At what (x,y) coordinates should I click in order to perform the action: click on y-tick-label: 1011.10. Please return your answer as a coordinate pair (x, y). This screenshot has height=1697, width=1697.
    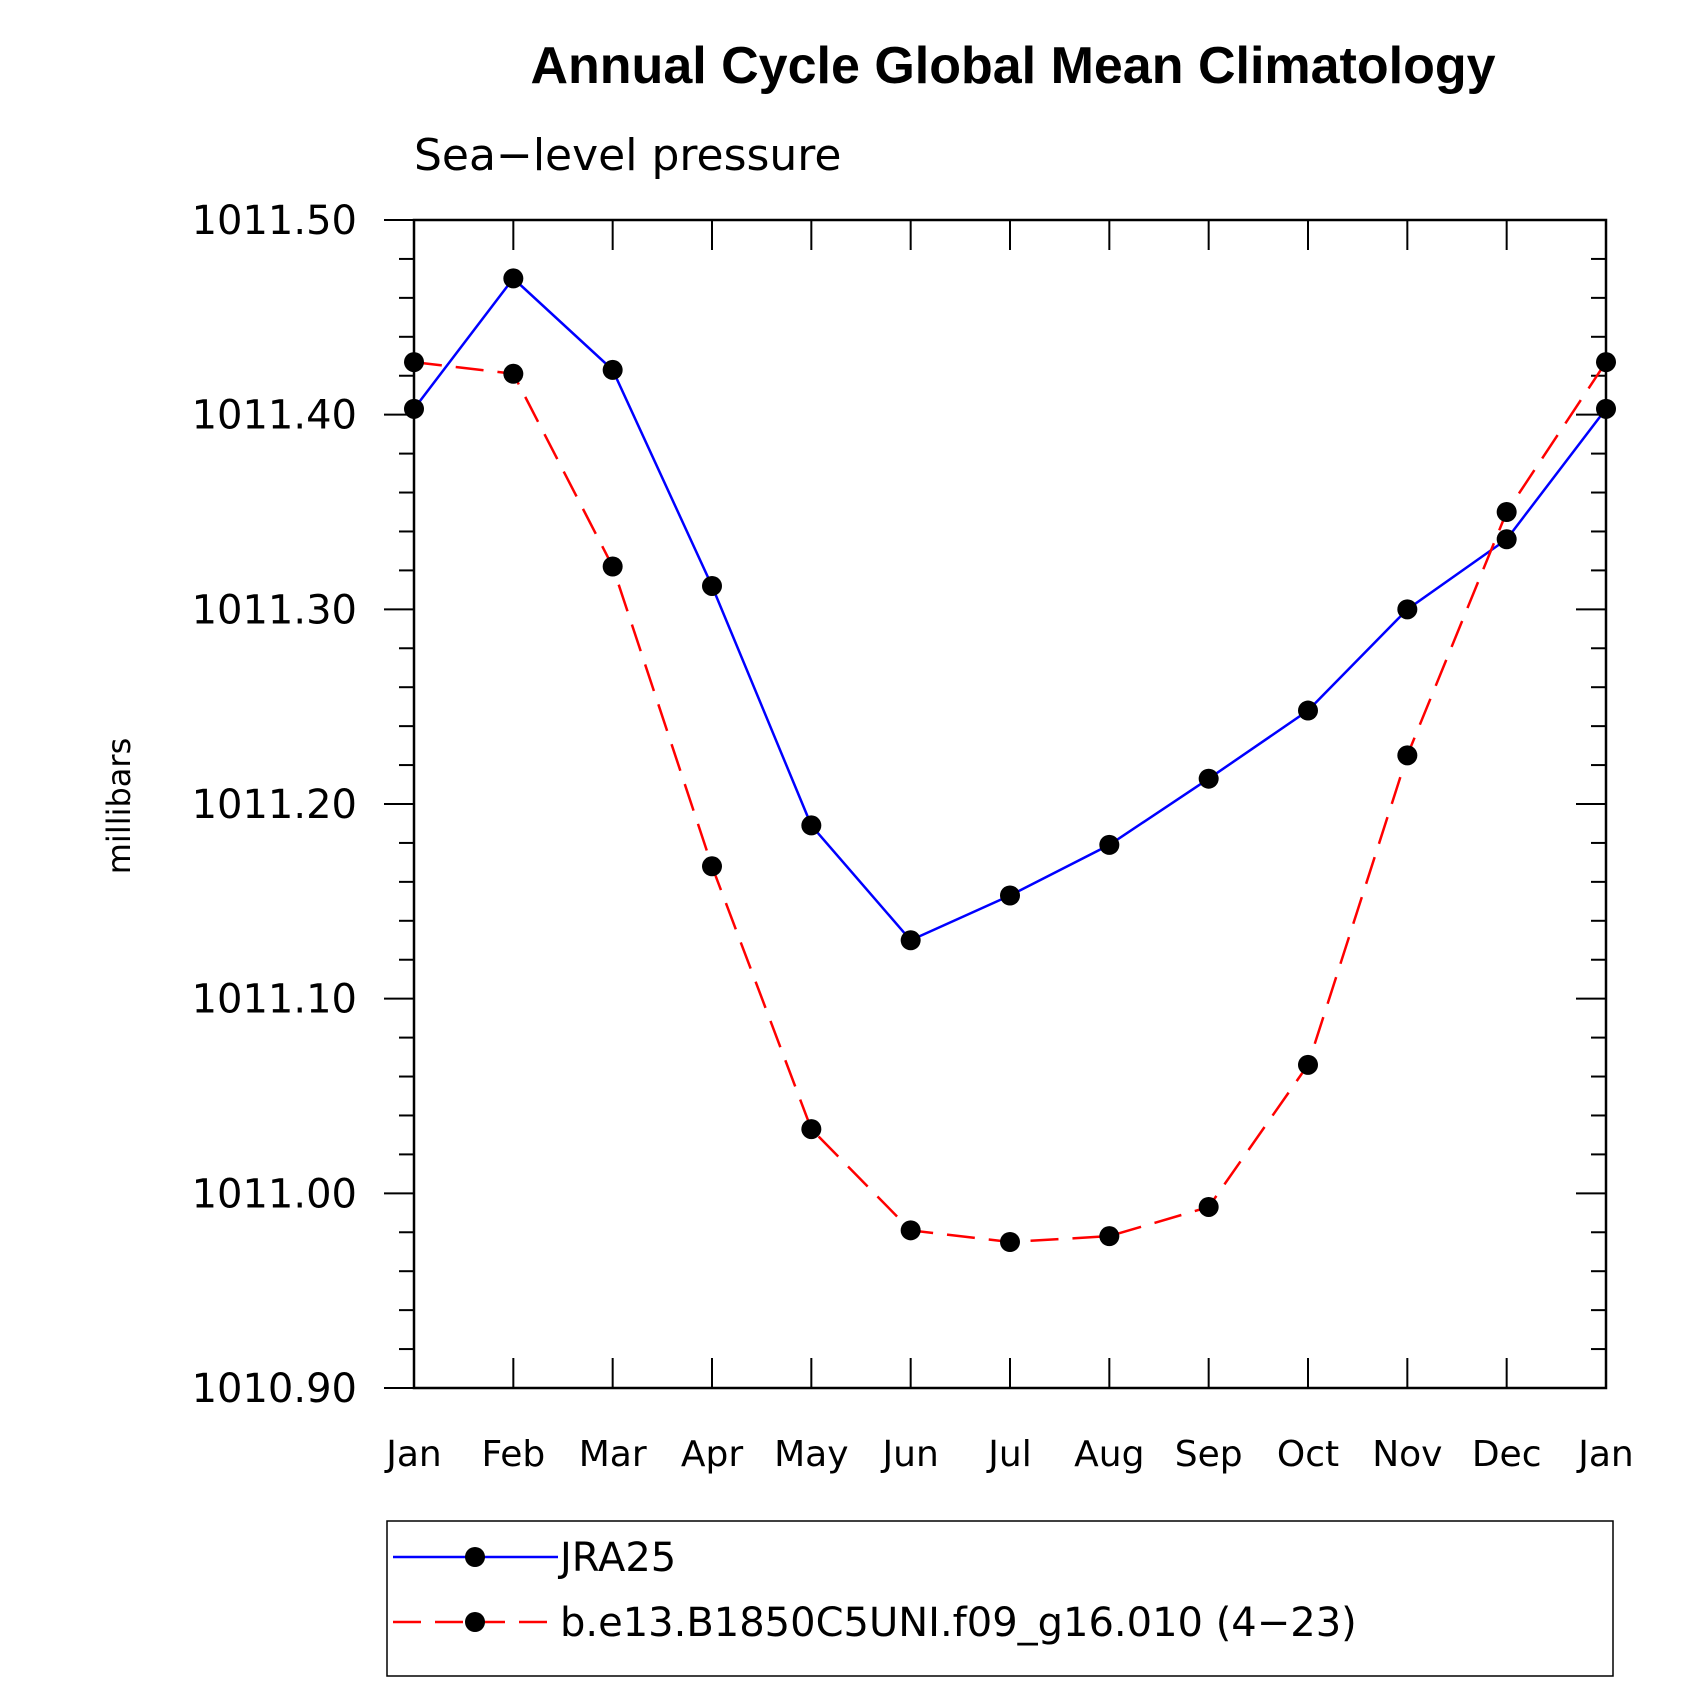
    Looking at the image, I should click on (274, 1000).